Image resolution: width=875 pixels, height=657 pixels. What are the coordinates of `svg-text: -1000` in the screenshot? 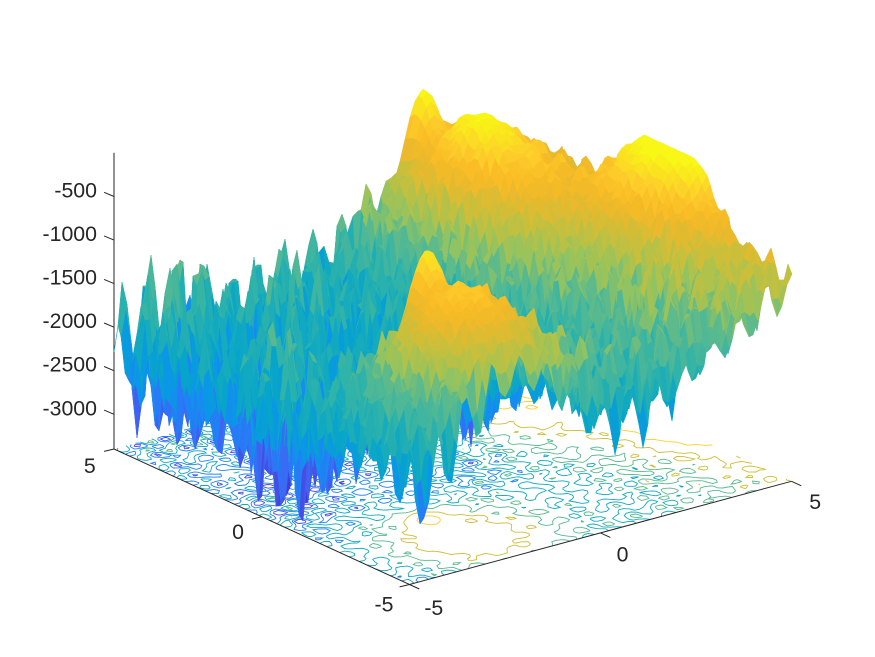 It's located at (70, 234).